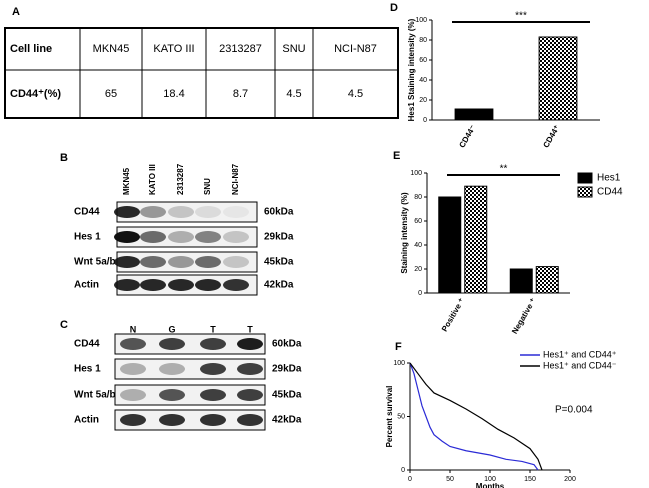 The image size is (649, 488). I want to click on table-cell: NCI-N87, so click(355, 49).